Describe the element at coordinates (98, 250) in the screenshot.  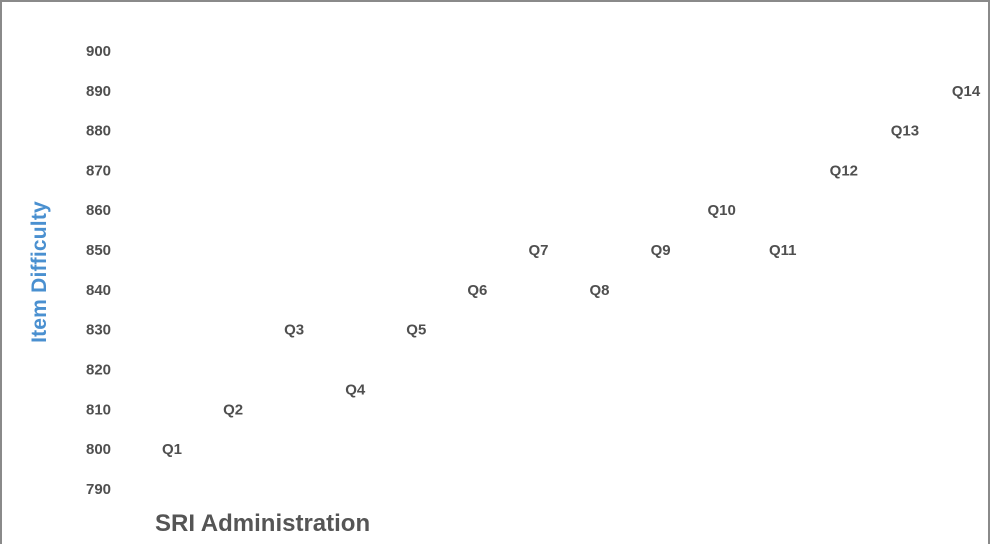
I see `y-tick-label: 850` at that location.